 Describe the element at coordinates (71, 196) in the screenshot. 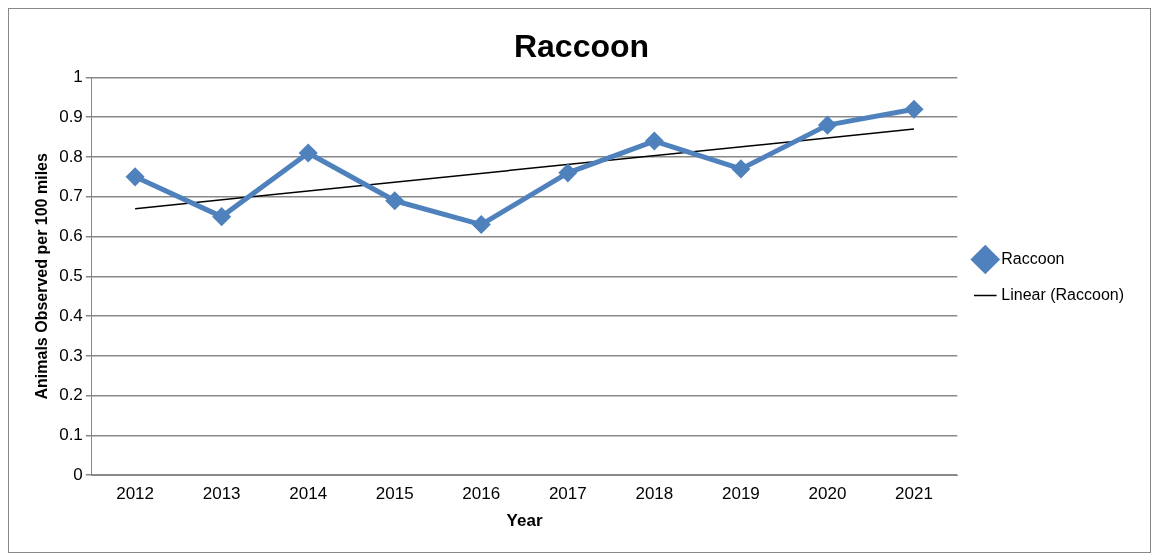

I see `y-tick-label: 0.7` at that location.